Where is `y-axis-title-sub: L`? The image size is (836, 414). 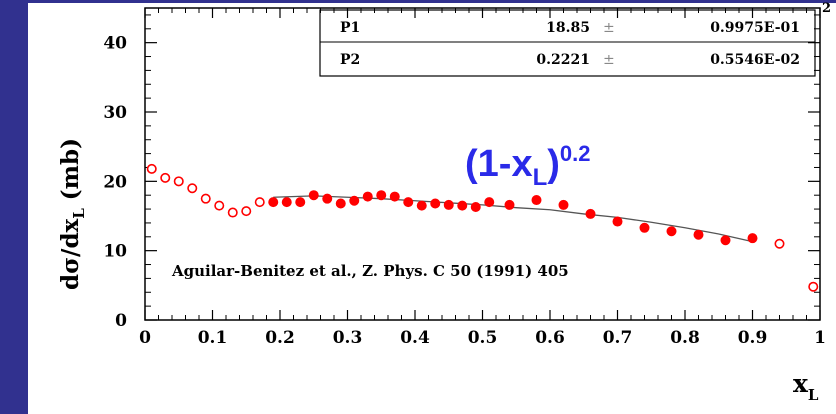 y-axis-title-sub: L is located at coordinates (79, 213).